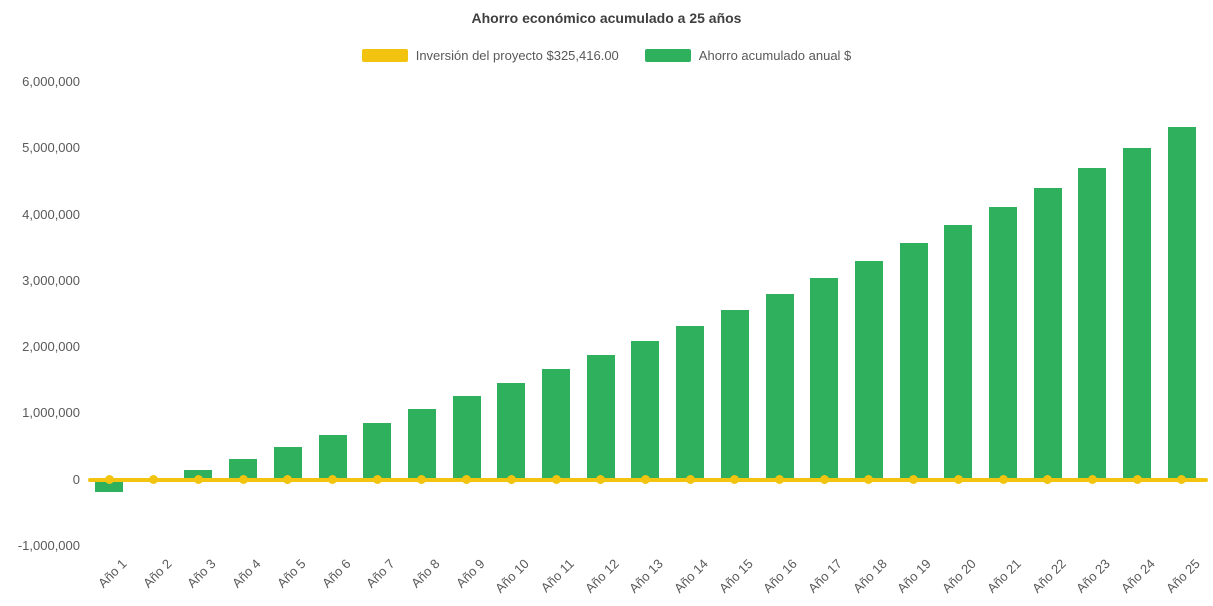 The height and width of the screenshot is (606, 1213). Describe the element at coordinates (959, 576) in the screenshot. I see `x-axis-tick-label: Año 20` at that location.